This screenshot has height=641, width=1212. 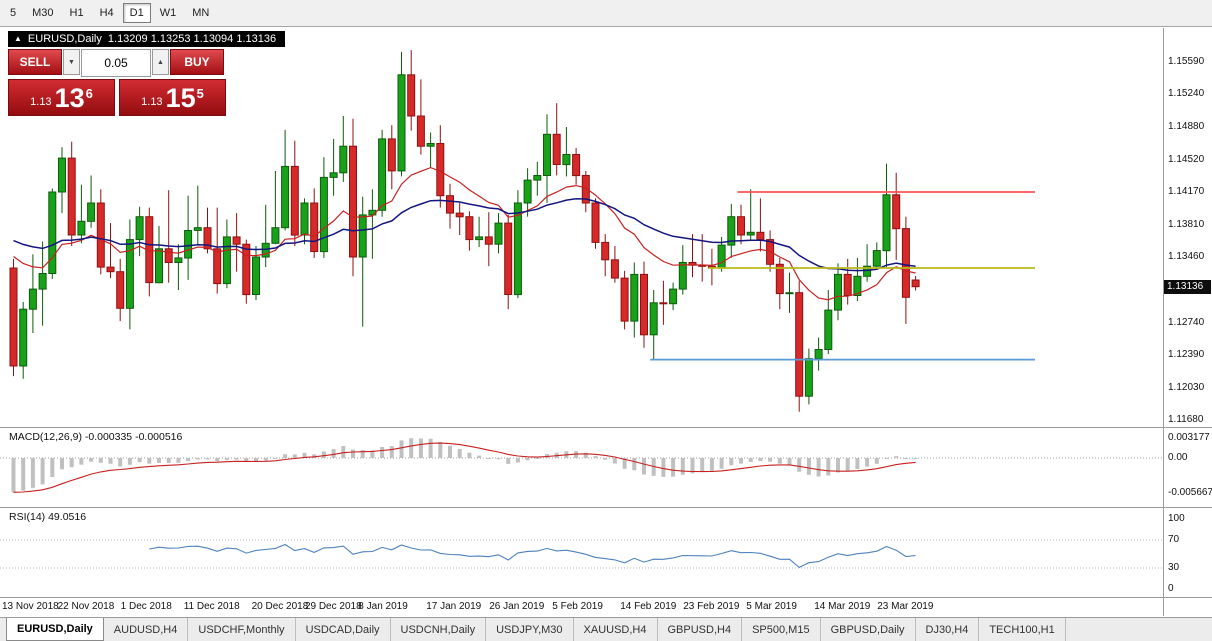 What do you see at coordinates (76, 13) in the screenshot?
I see `timeframe-button-h1: H1` at bounding box center [76, 13].